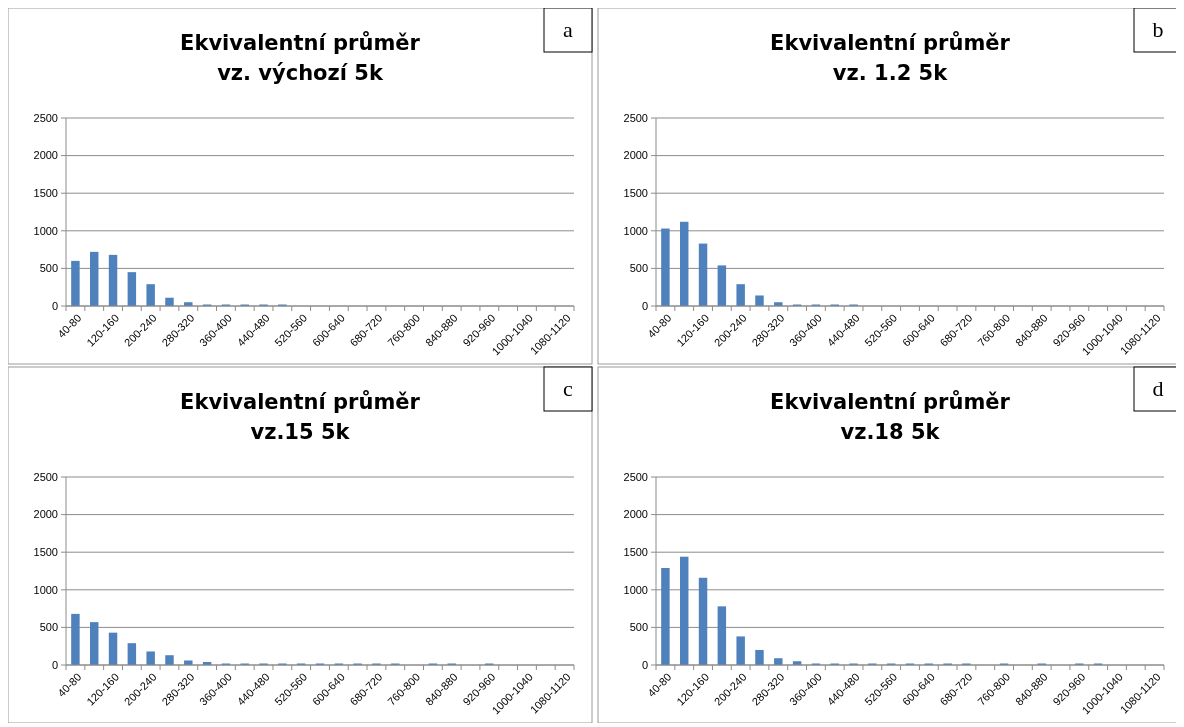 Image resolution: width=1184 pixels, height=727 pixels. Describe the element at coordinates (568, 388) in the screenshot. I see `text: c` at that location.